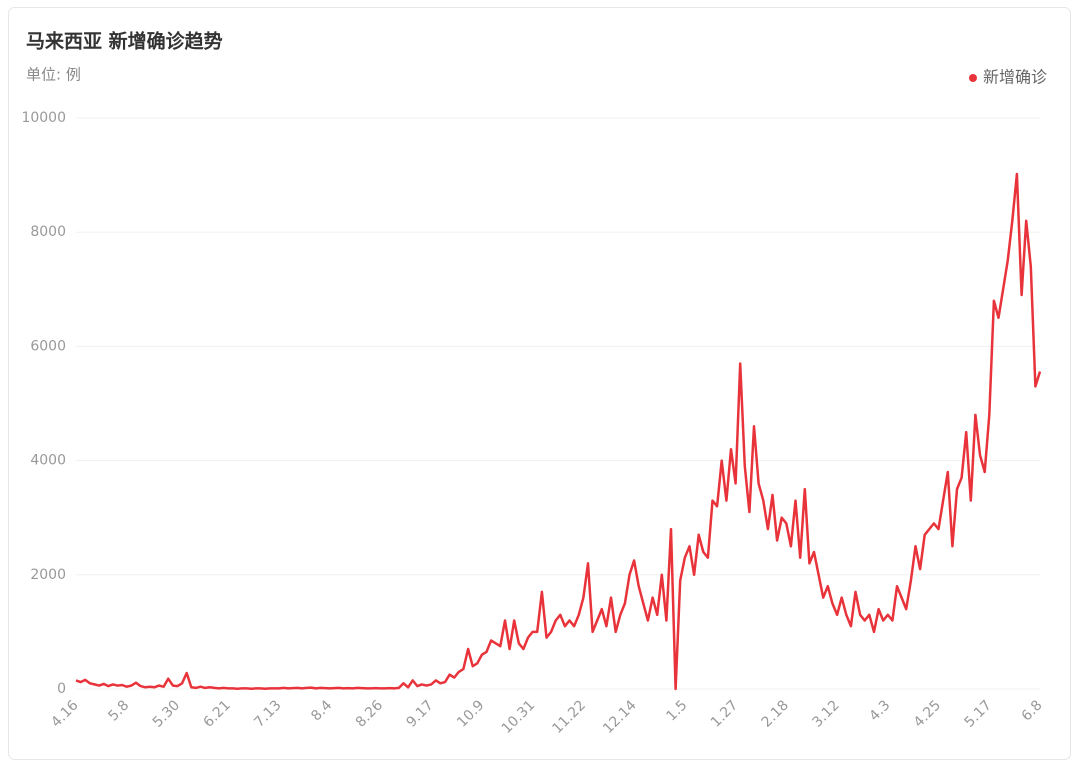 This screenshot has width=1080, height=777. Describe the element at coordinates (48, 346) in the screenshot. I see `y-tick-label: 6000` at that location.